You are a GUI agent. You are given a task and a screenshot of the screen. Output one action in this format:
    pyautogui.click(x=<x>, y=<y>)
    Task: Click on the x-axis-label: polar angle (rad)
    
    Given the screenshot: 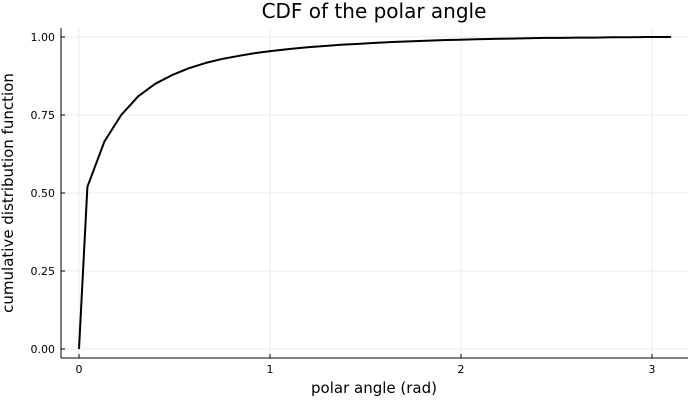 What is the action you would take?
    pyautogui.click(x=374, y=388)
    